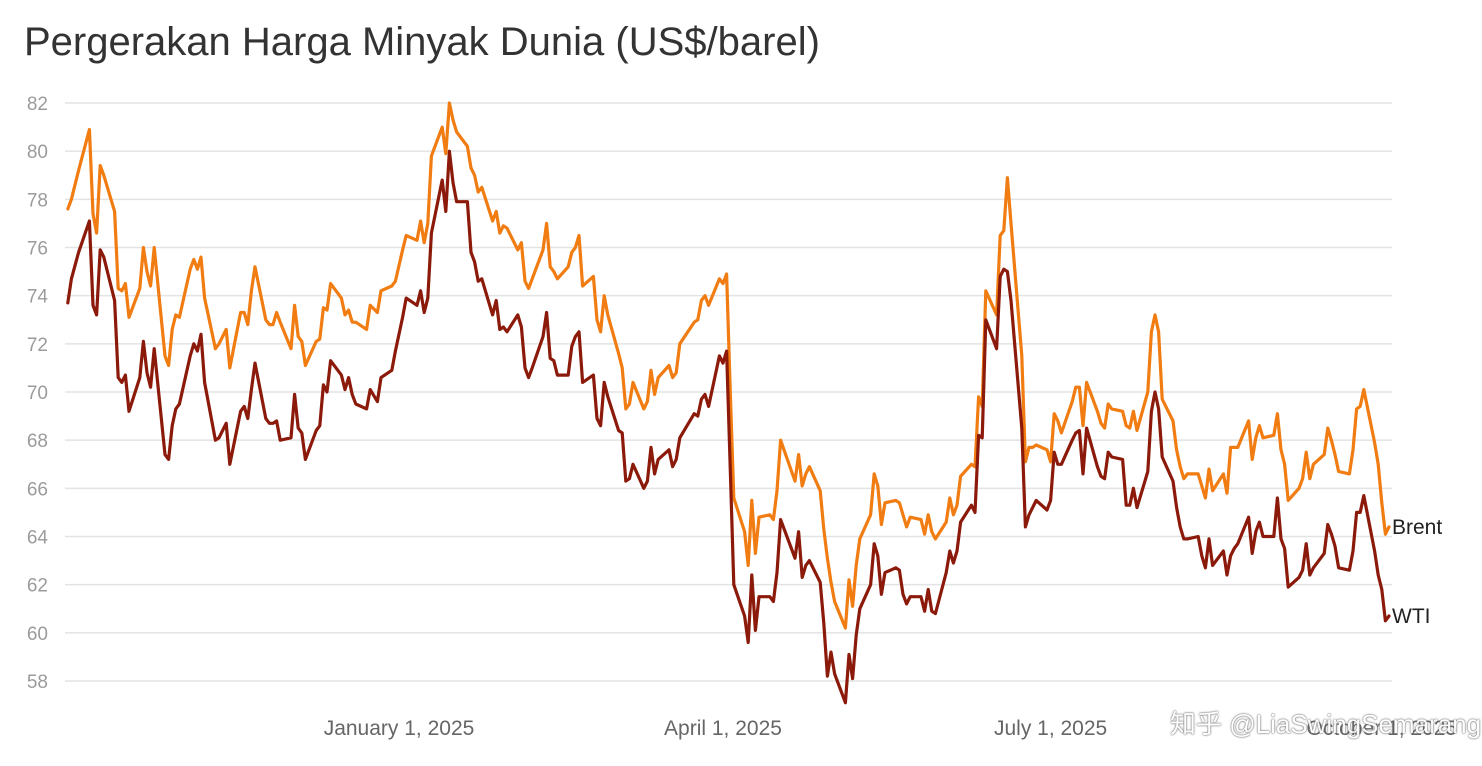  What do you see at coordinates (37, 634) in the screenshot?
I see `y-tick-label: 60` at bounding box center [37, 634].